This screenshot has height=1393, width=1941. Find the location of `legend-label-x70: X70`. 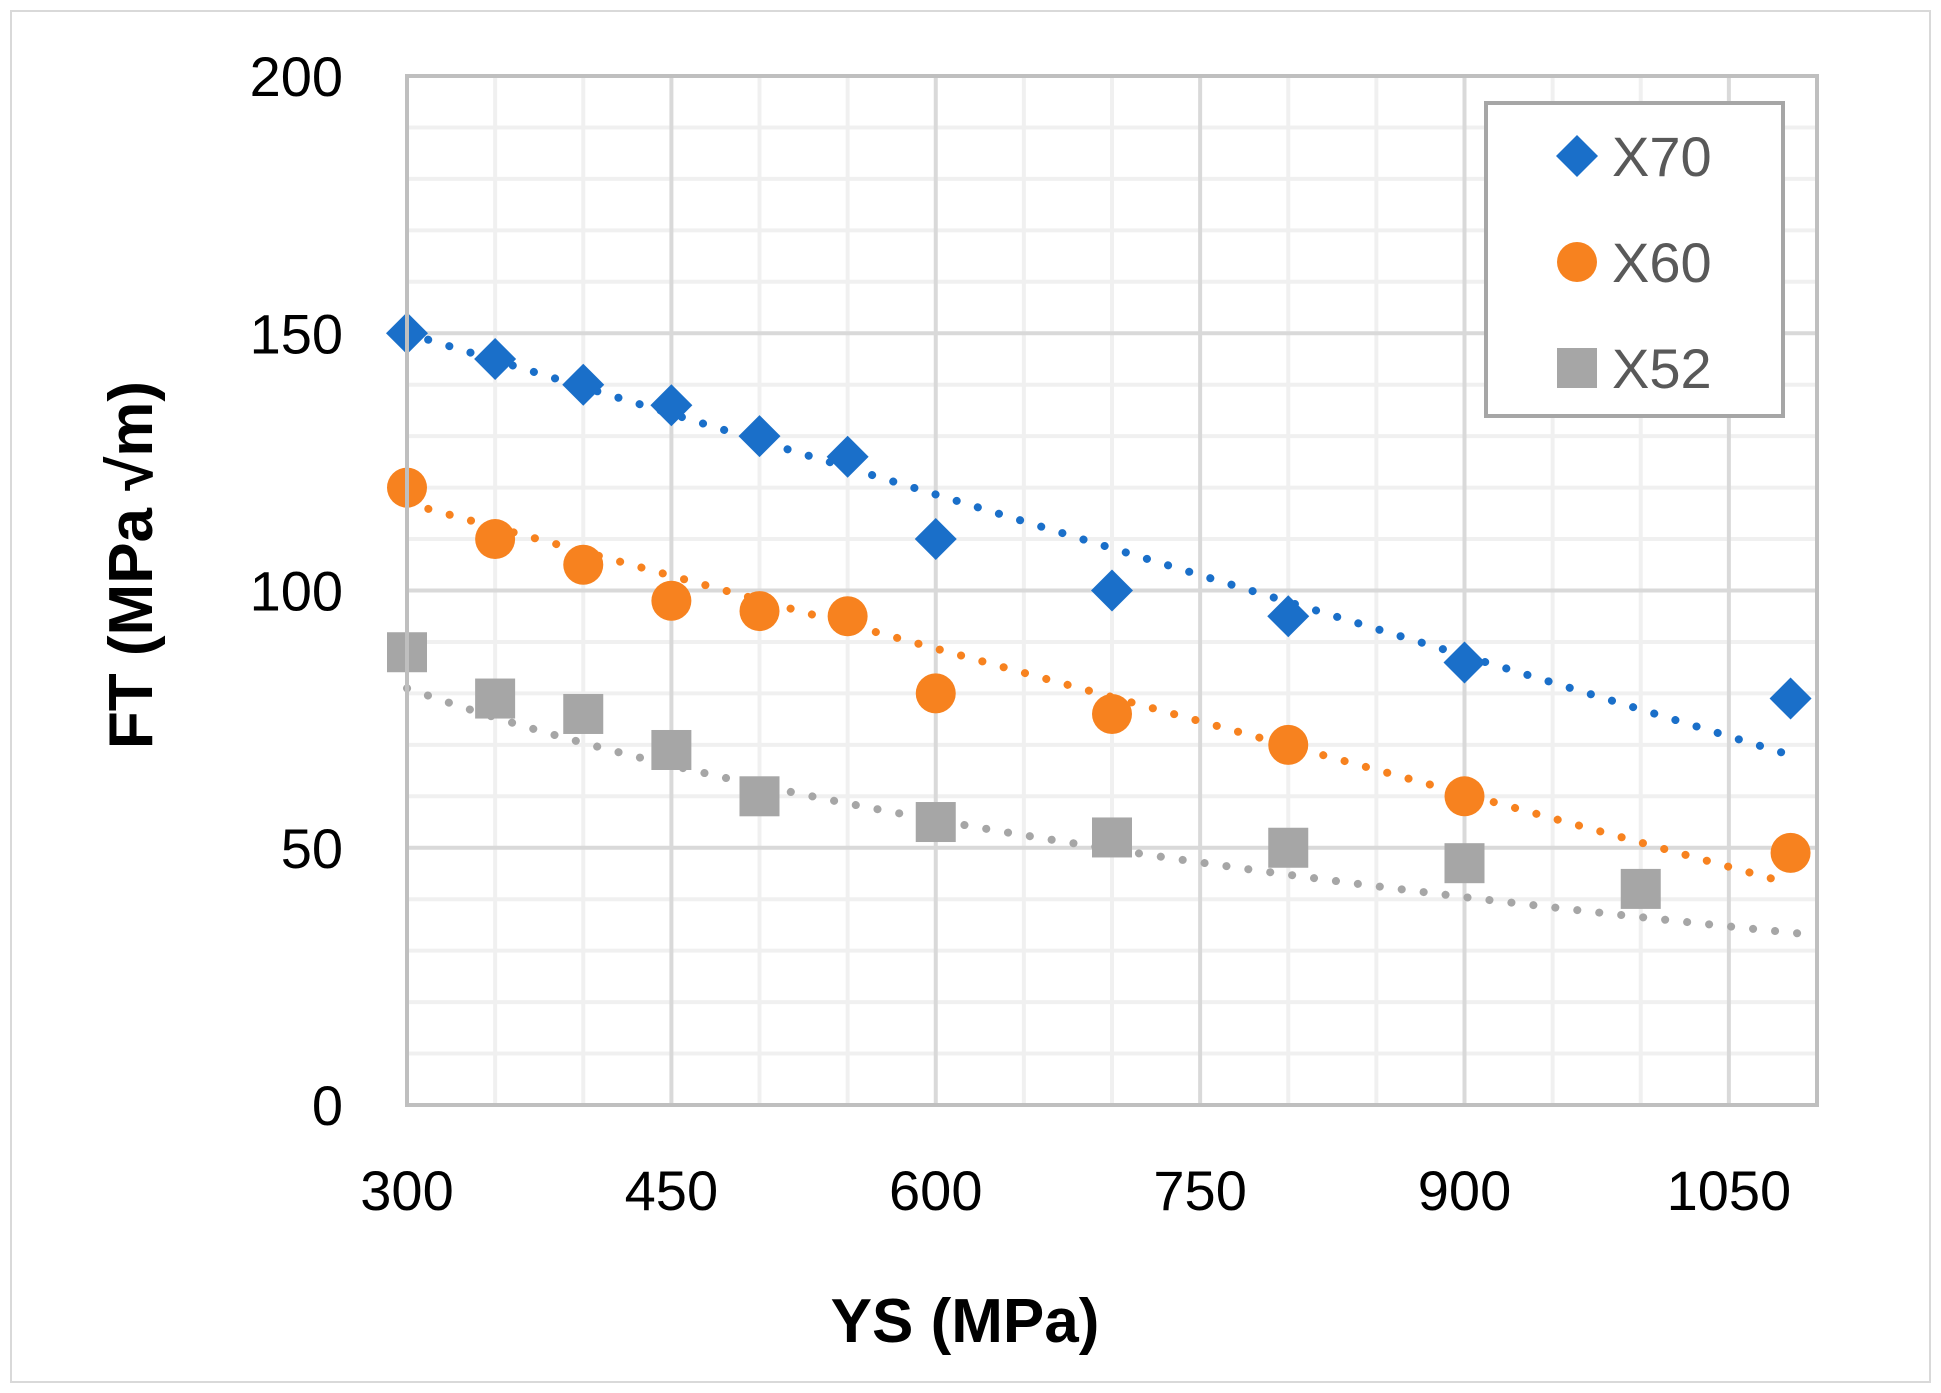

legend-label-x70: X70 is located at coordinates (1662, 156).